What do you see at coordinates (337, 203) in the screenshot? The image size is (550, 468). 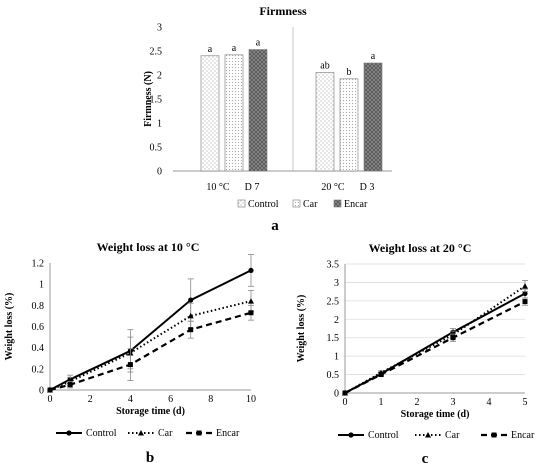 I see `legend-swatch-encar` at bounding box center [337, 203].